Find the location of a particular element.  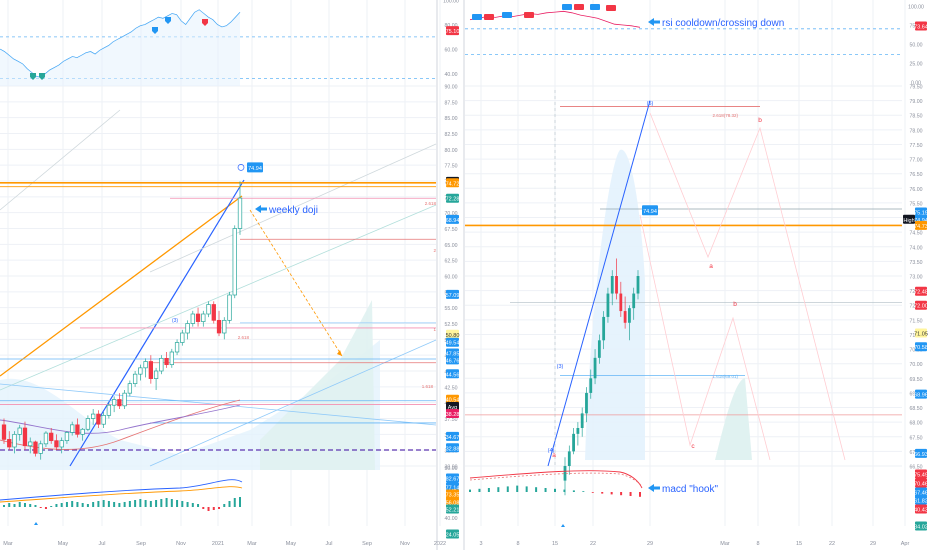

price-tag-34-67: 34.67 is located at coordinates (453, 438).